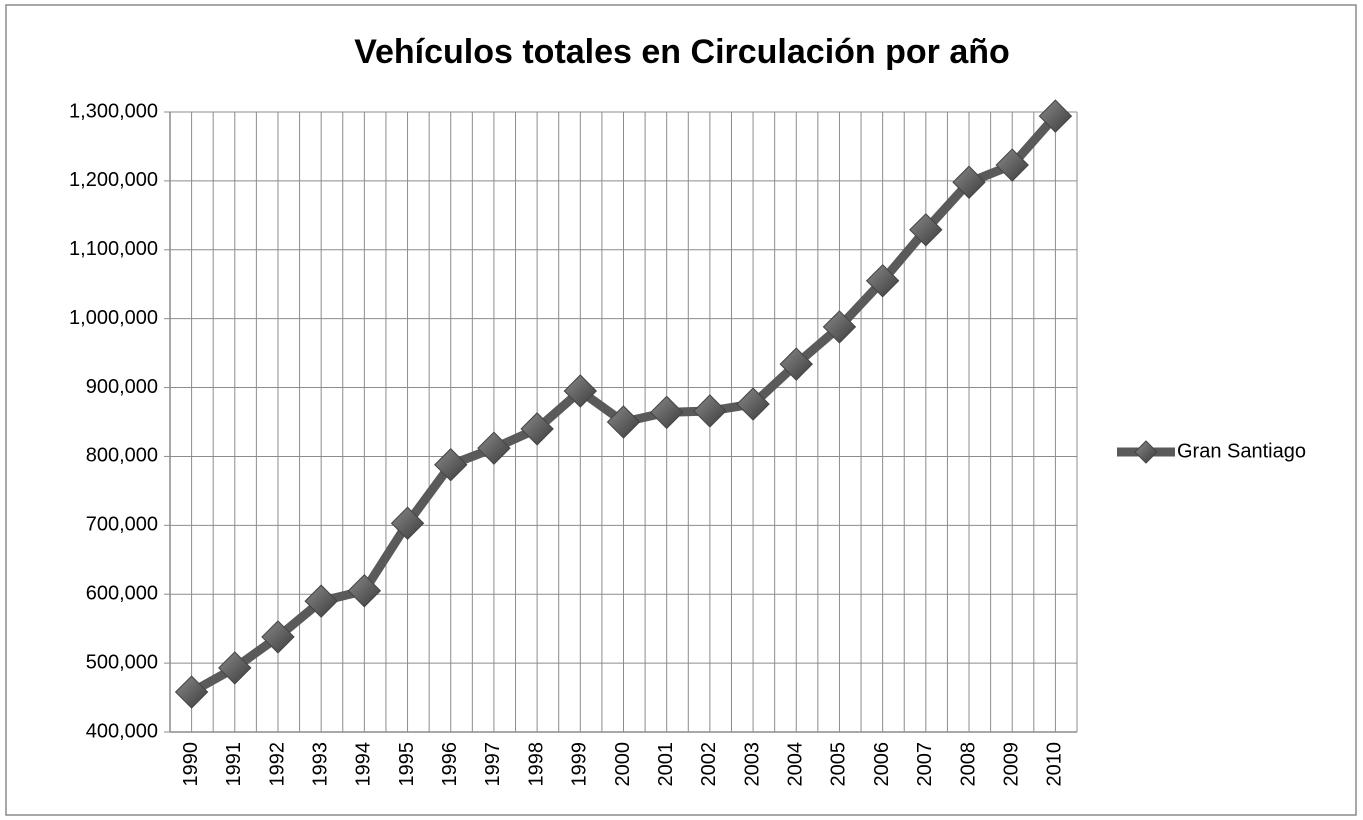  Describe the element at coordinates (968, 764) in the screenshot. I see `x-tick-label: 2008` at that location.